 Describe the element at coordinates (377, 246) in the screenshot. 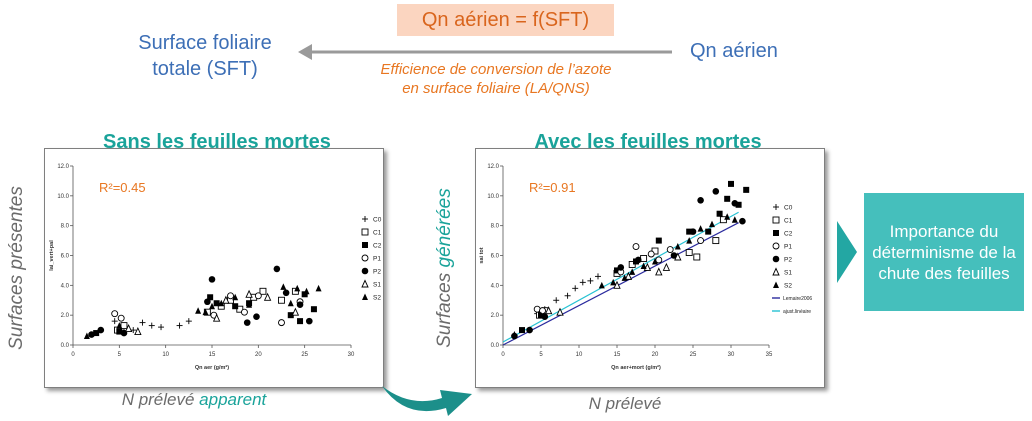

I see `legend-label: C2` at that location.